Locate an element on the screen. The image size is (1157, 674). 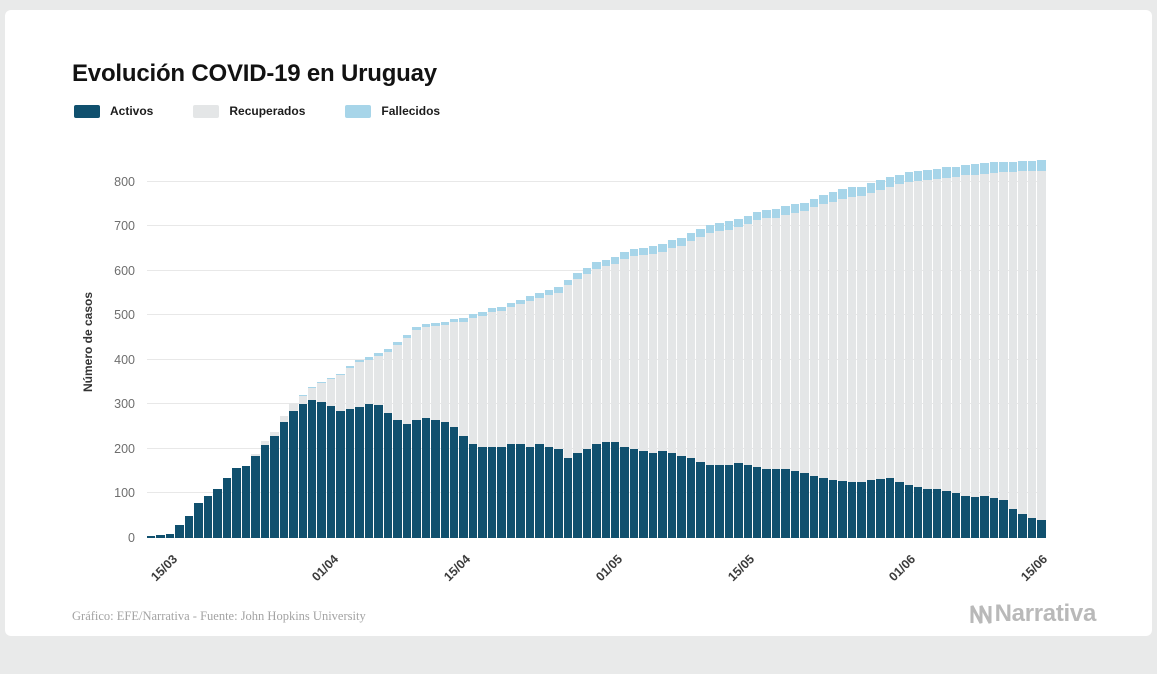
bar-21/04 is located at coordinates (520, 418).